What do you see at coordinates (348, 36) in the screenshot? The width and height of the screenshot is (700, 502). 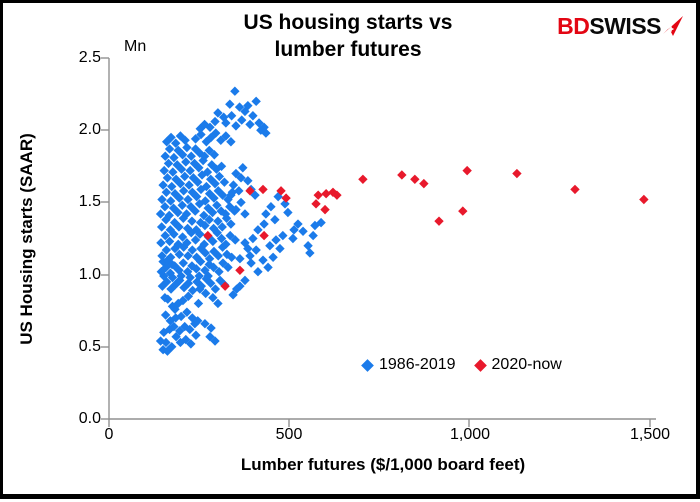 I see `chart-title: US housing starts vs lumber futures` at bounding box center [348, 36].